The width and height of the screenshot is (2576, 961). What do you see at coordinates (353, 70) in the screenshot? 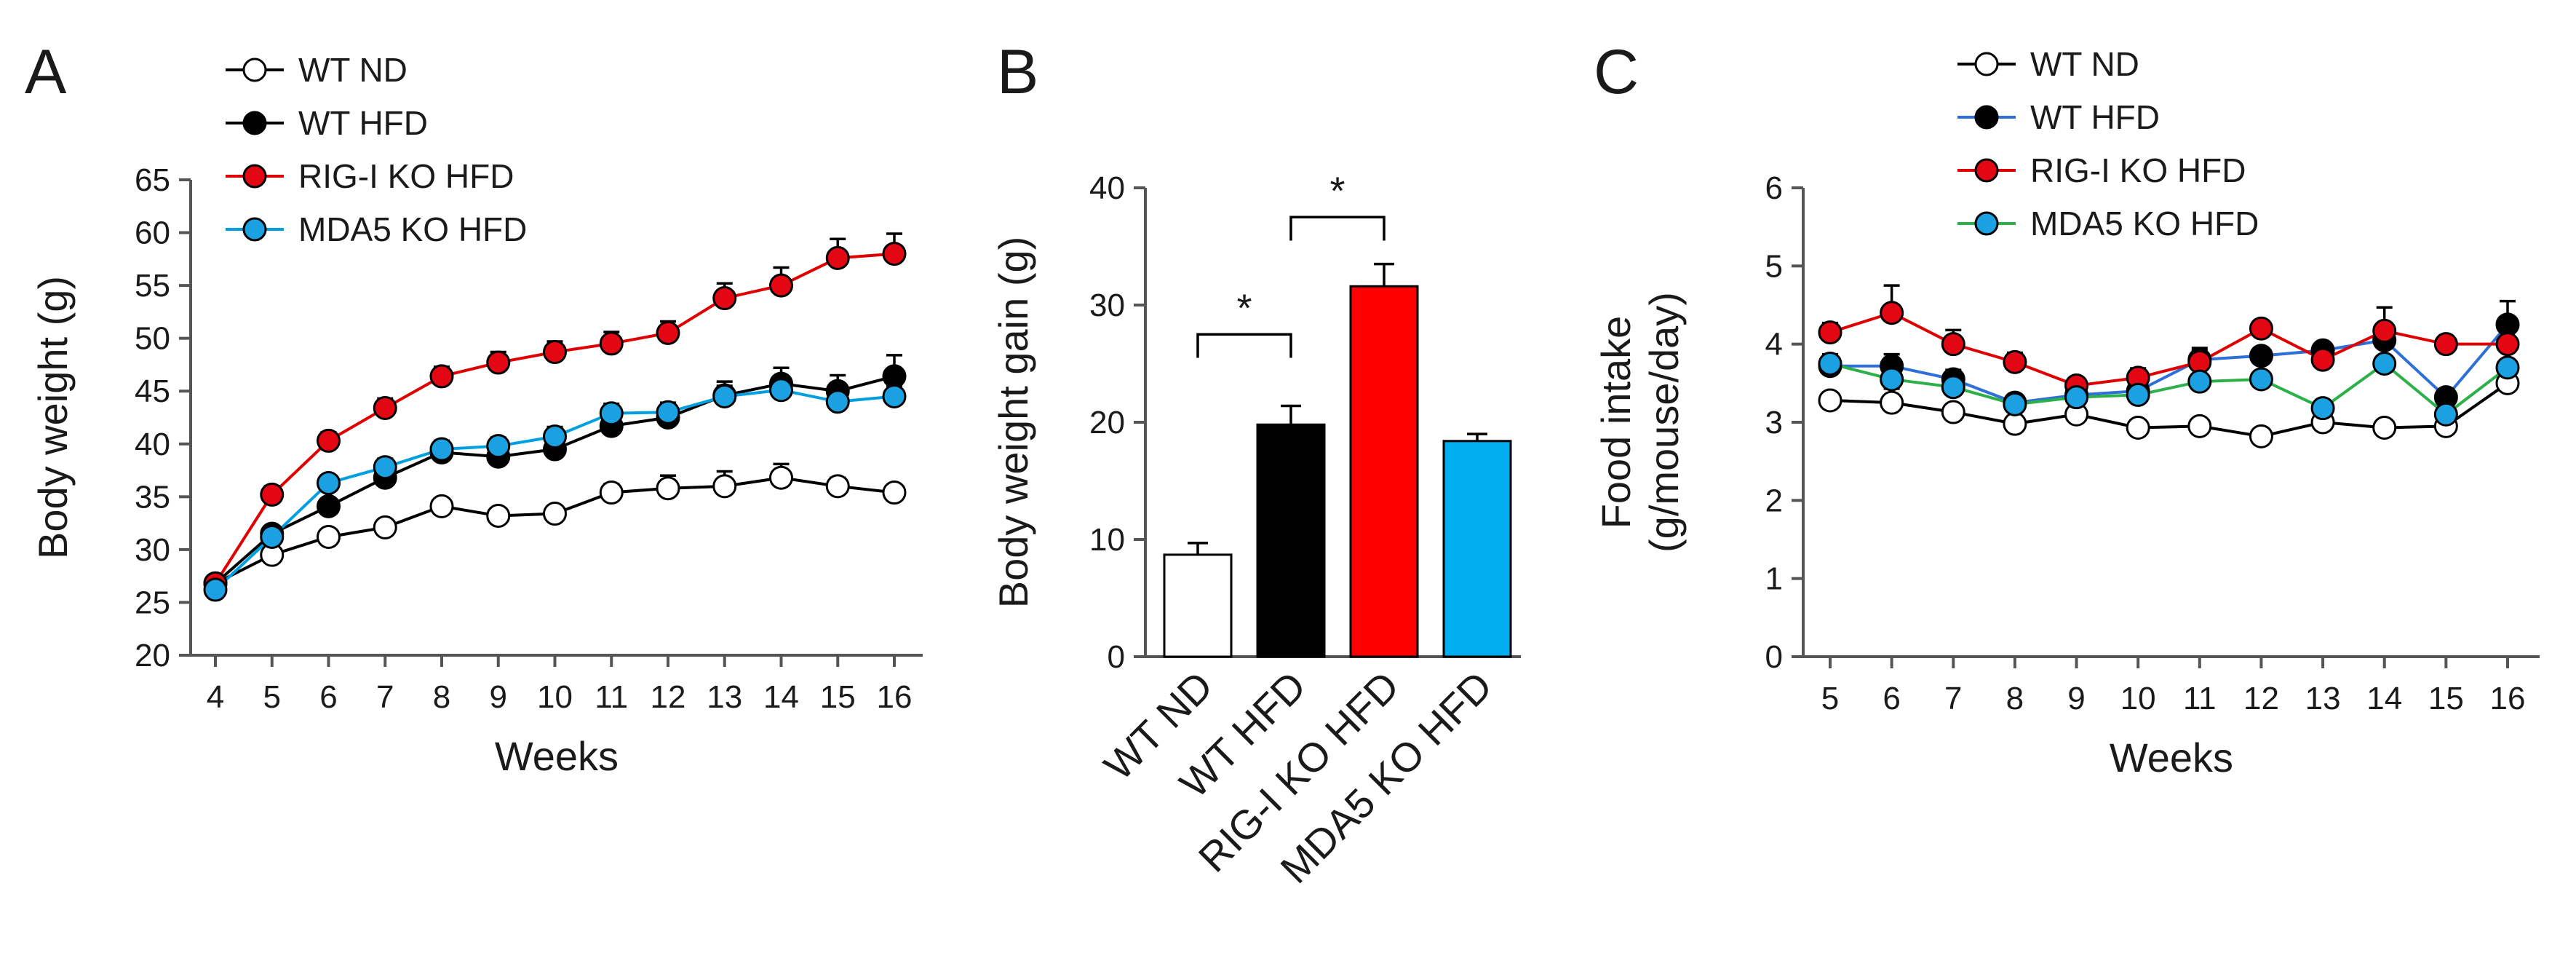
I see `panel-a-legend-label: WT ND` at bounding box center [353, 70].